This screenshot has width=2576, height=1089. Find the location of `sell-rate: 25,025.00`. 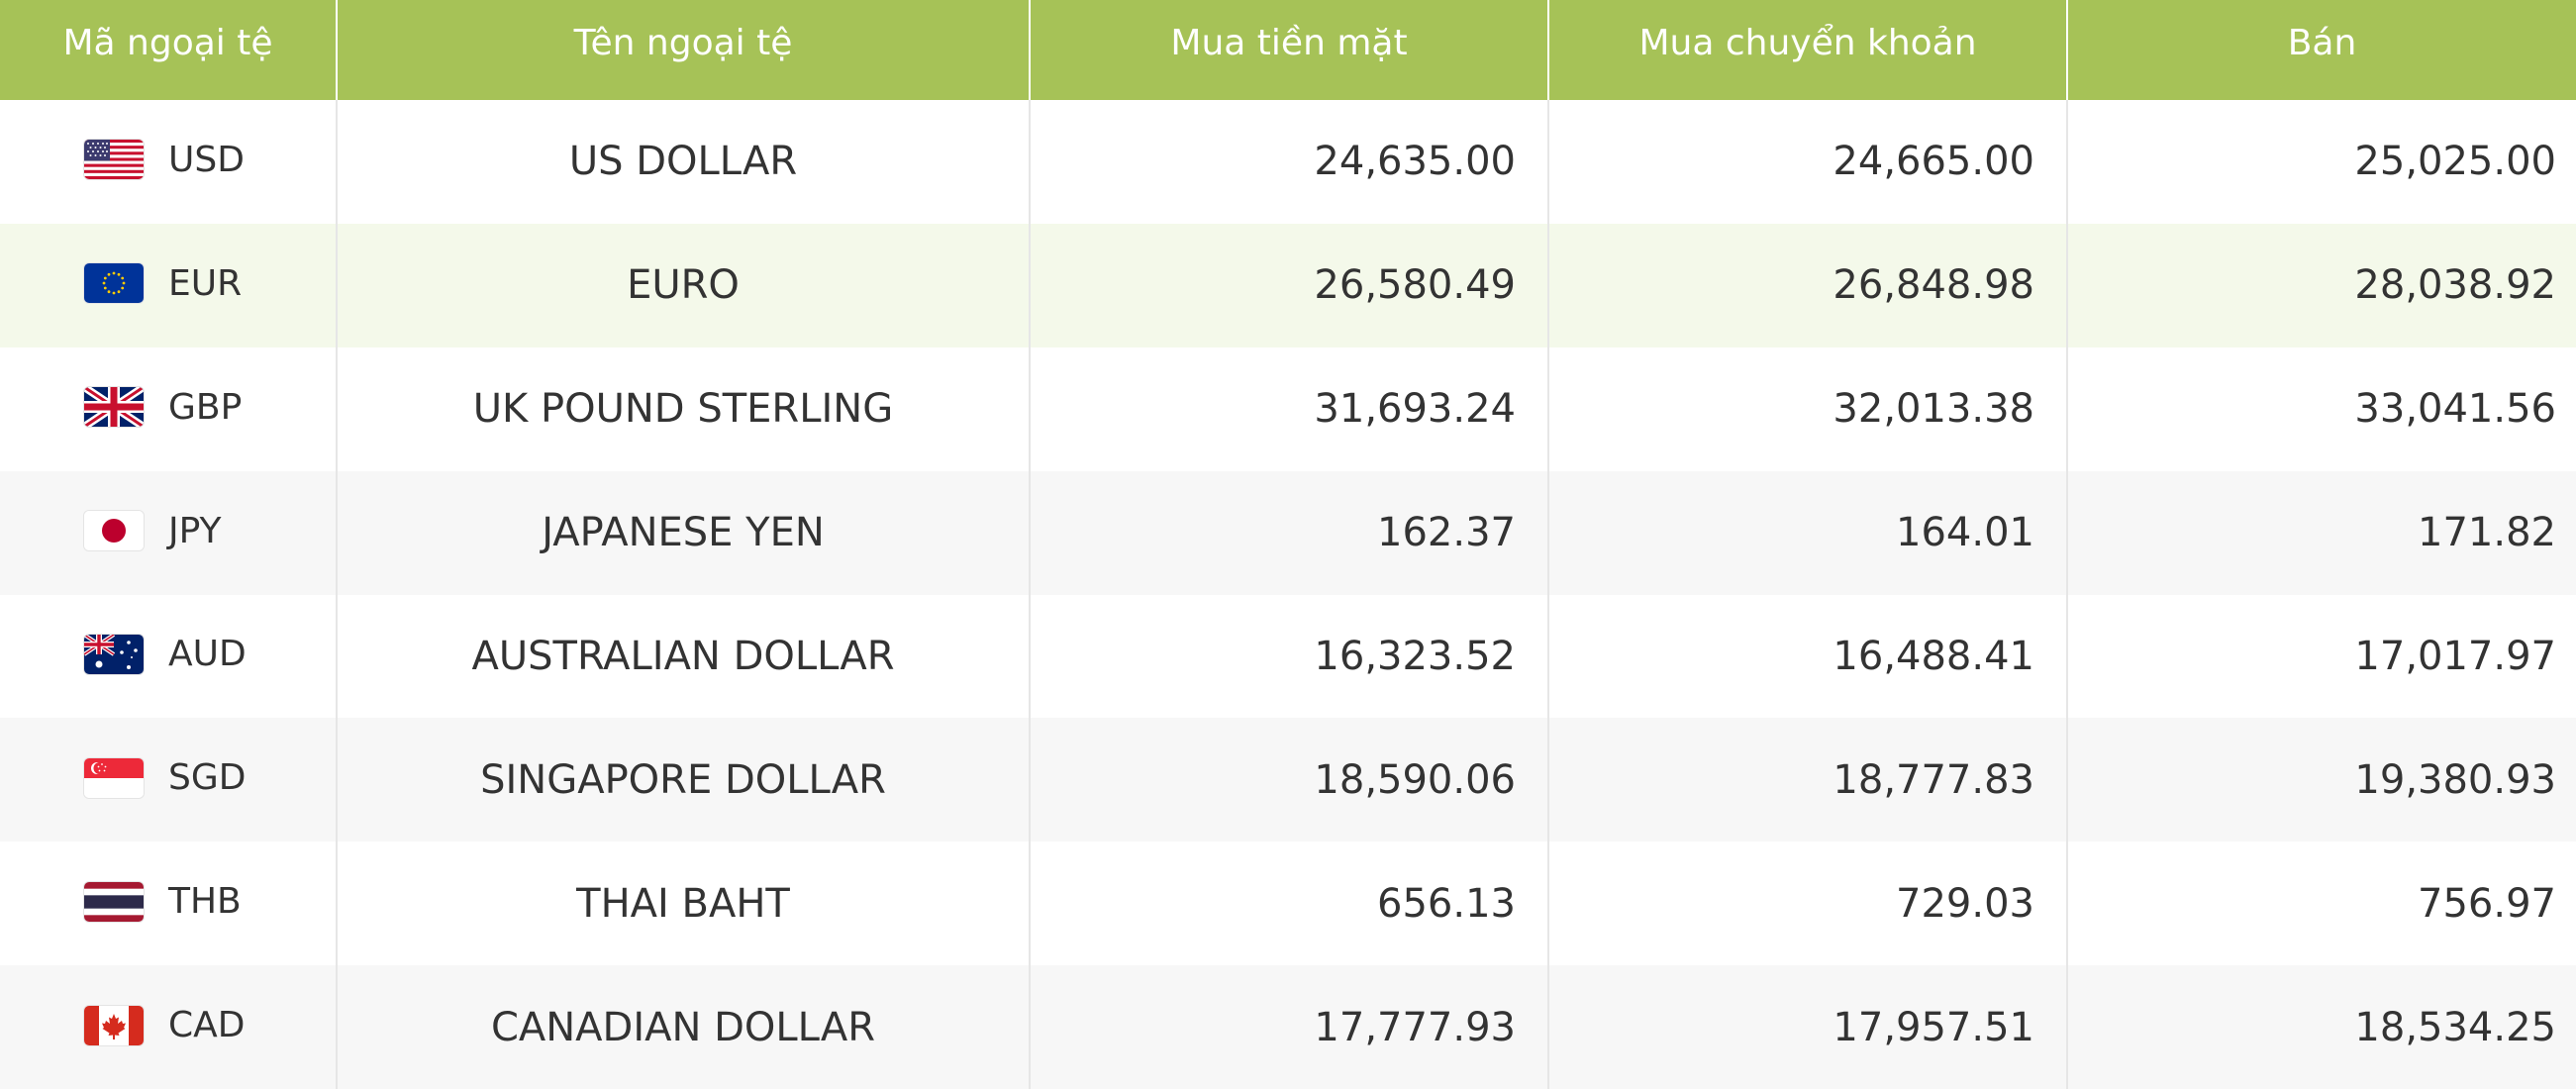

sell-rate: 25,025.00 is located at coordinates (2455, 162).